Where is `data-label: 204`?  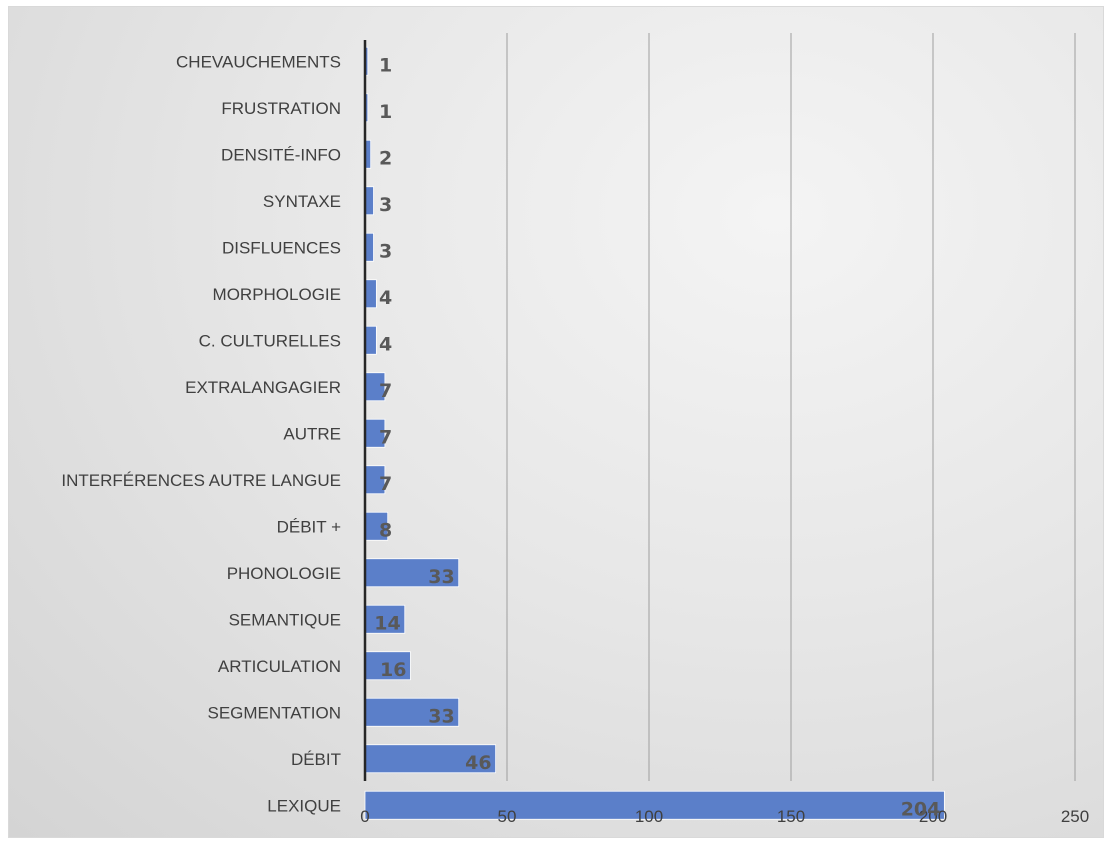
data-label: 204 is located at coordinates (921, 809).